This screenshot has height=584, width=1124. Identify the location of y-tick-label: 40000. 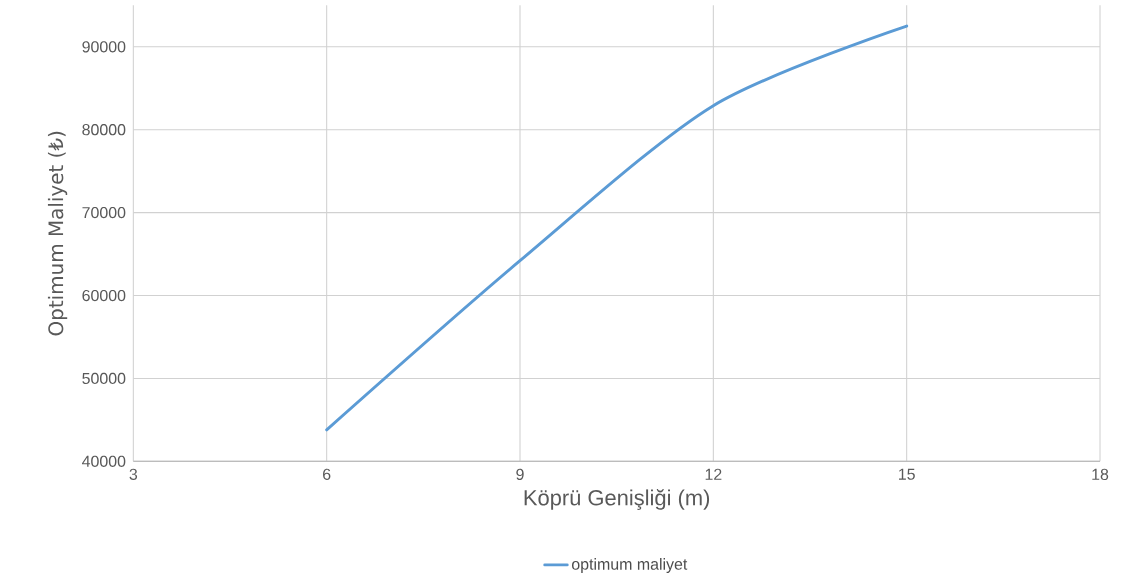
(104, 461).